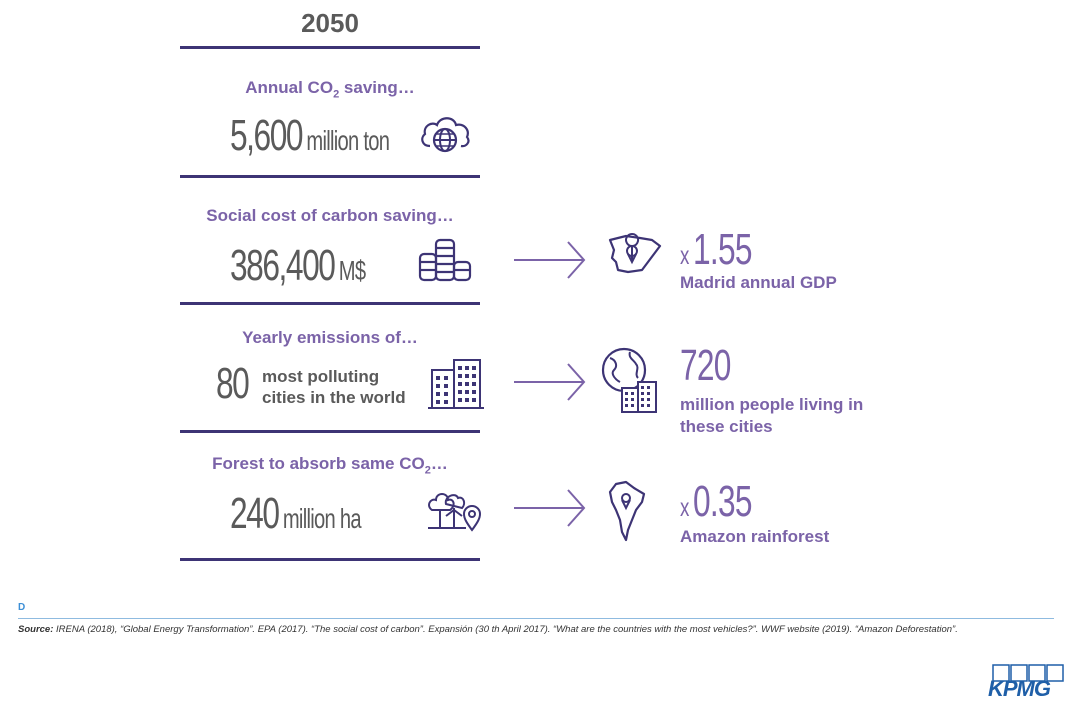  What do you see at coordinates (445, 135) in the screenshot?
I see `cloud-globe-icon` at bounding box center [445, 135].